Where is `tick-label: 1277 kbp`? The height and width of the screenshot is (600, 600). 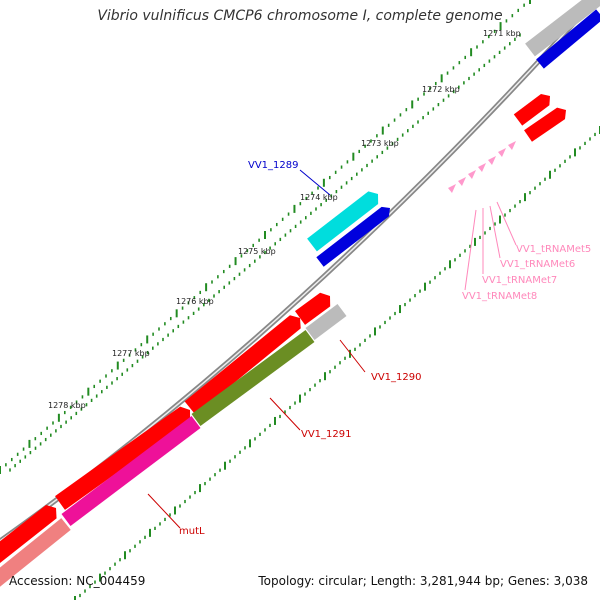
tick-label: 1277 kbp is located at coordinates (131, 353).